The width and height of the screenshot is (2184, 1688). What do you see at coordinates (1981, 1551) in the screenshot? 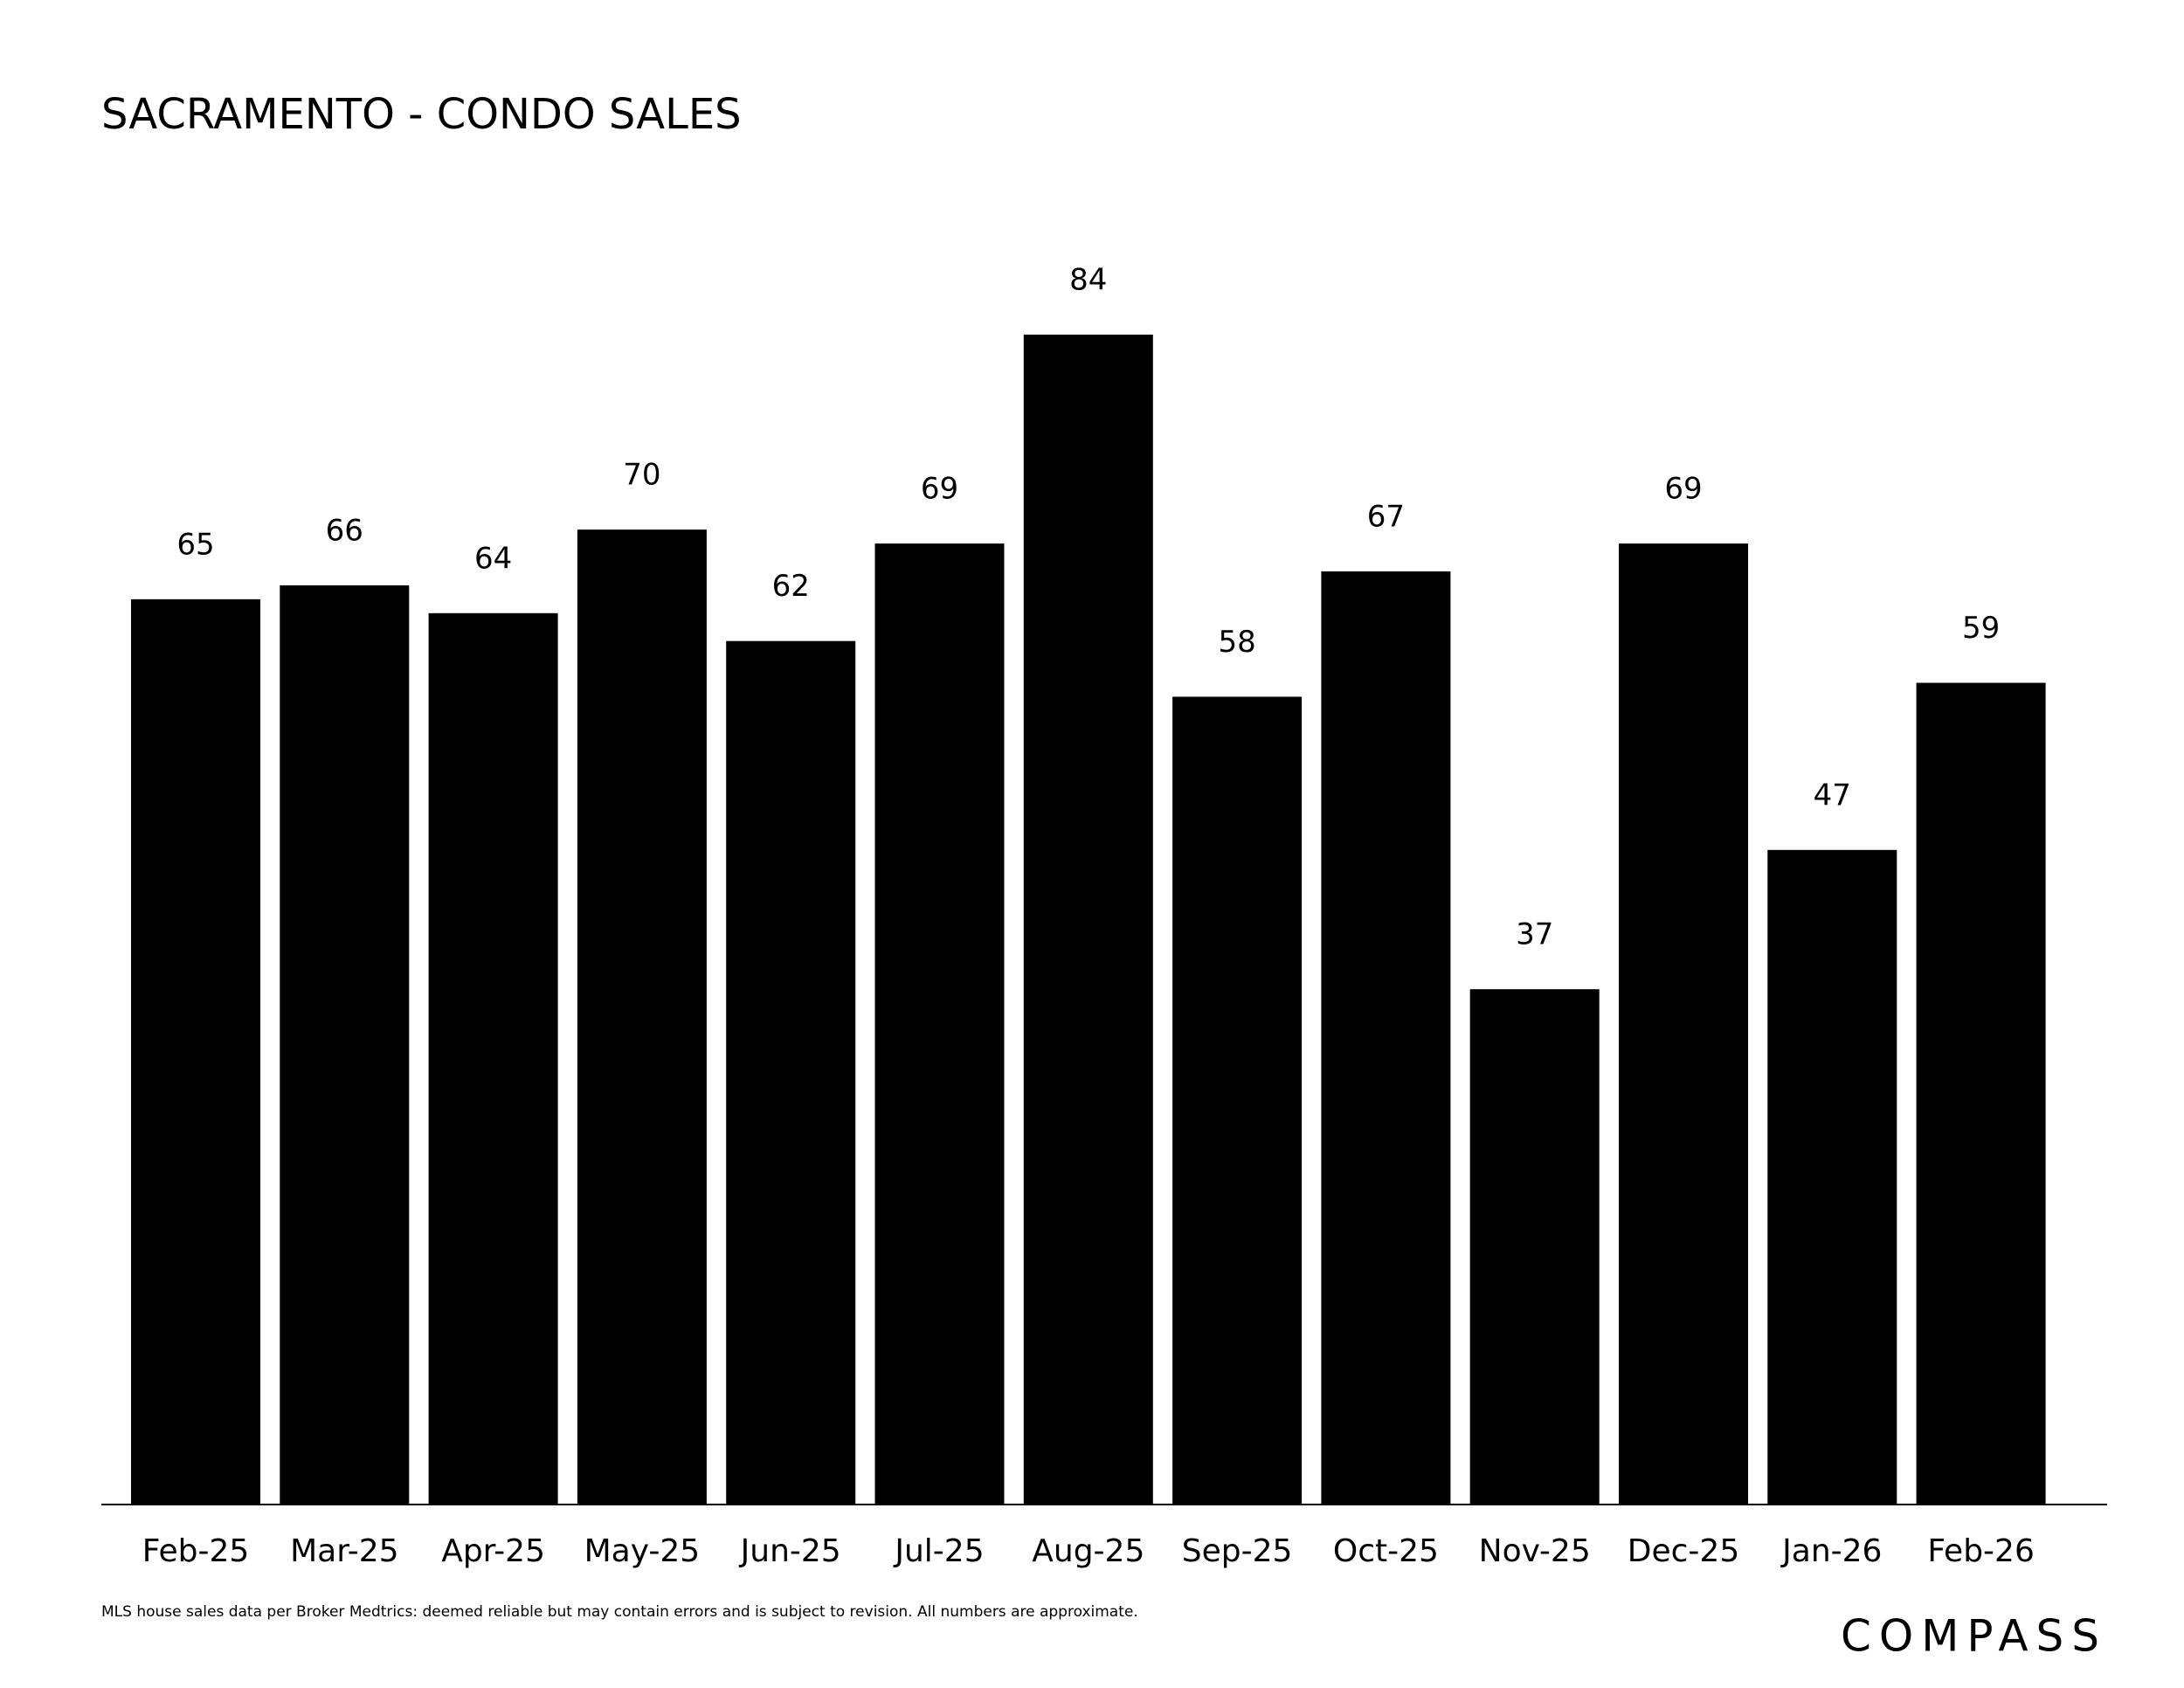
I see `x-tick-label: Feb-26` at bounding box center [1981, 1551].